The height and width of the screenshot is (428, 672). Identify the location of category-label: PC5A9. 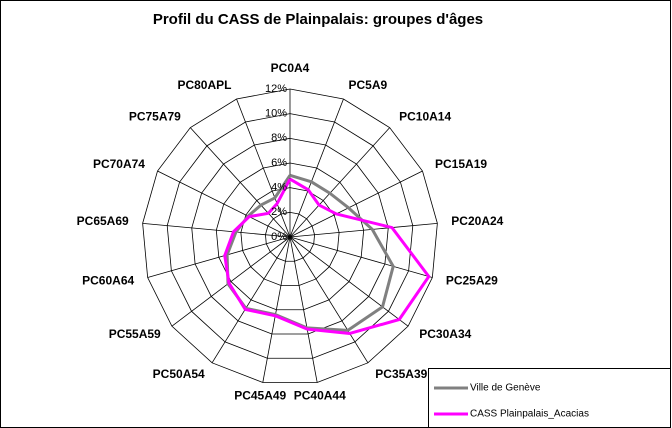
(368, 85).